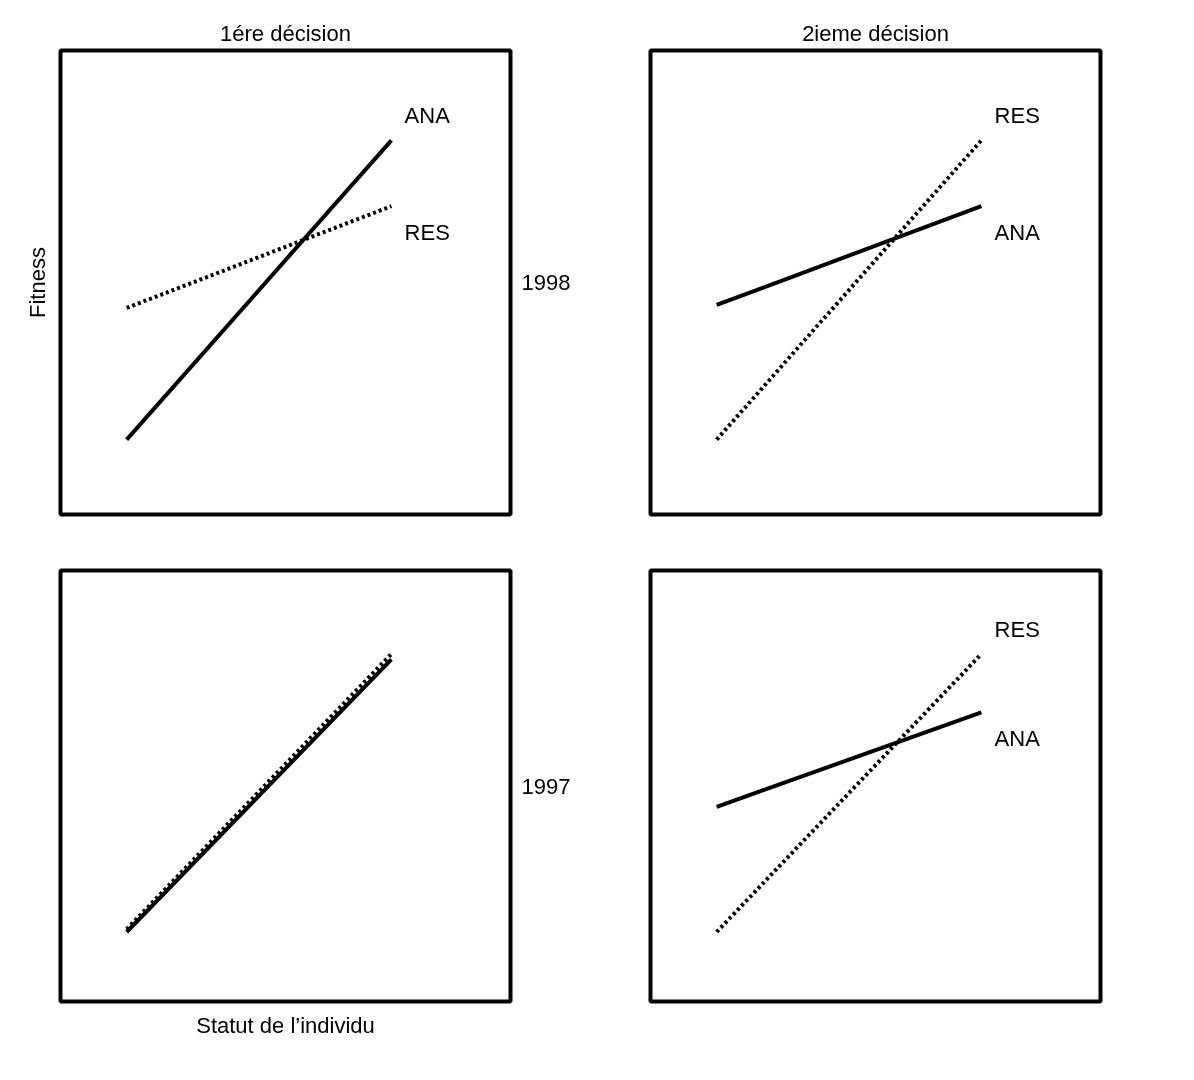 The width and height of the screenshot is (1194, 1080). Describe the element at coordinates (546, 786) in the screenshot. I see `y2-axis-title: 1997` at that location.